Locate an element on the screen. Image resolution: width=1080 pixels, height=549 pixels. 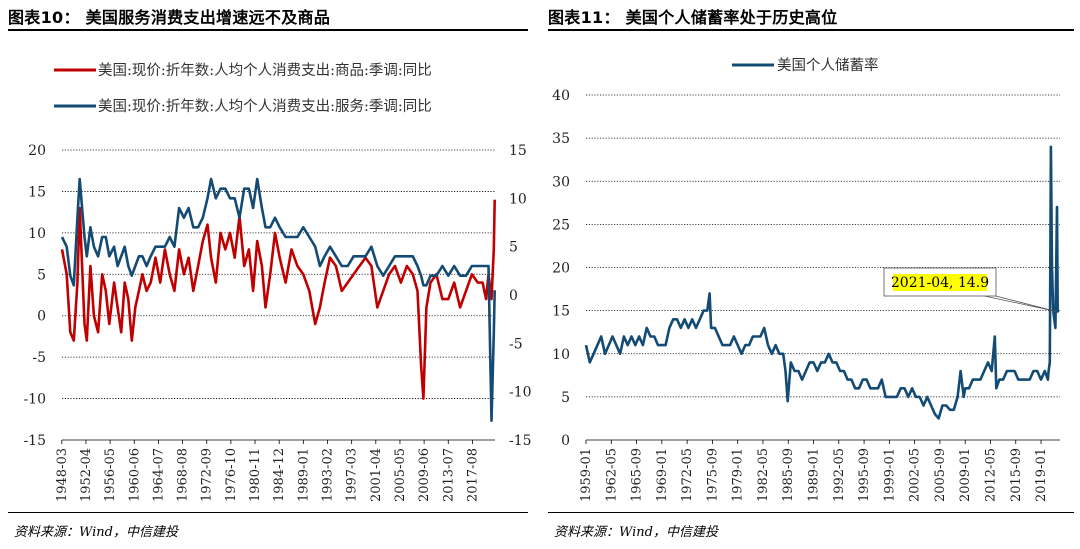
title-rule-left is located at coordinates (268, 30).